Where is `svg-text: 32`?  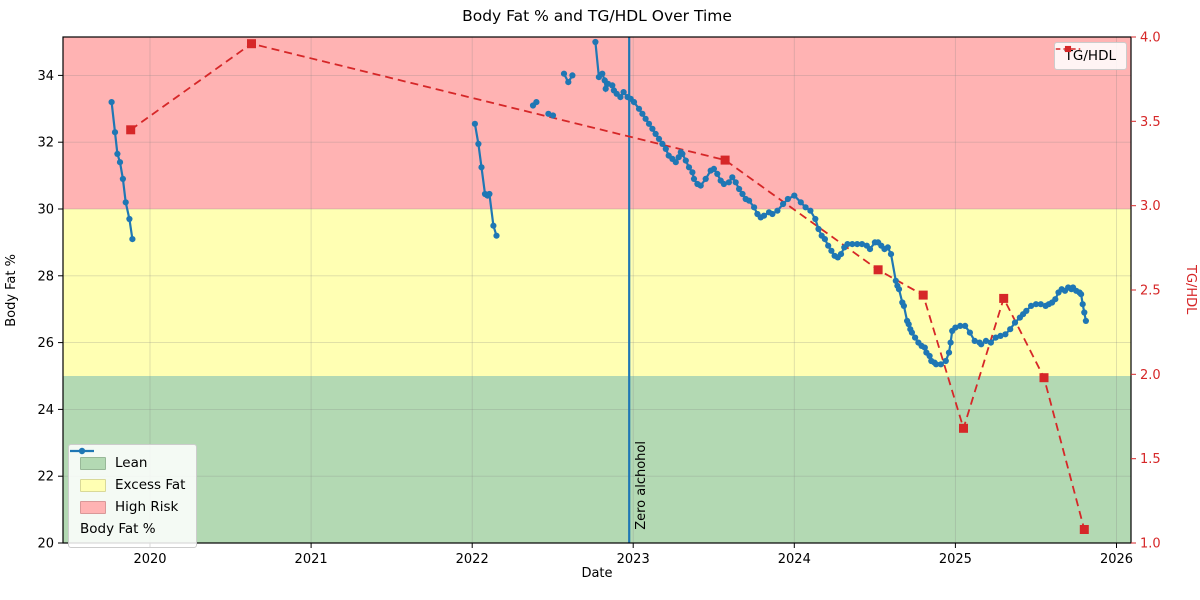
svg-text: 32 is located at coordinates (45, 143).